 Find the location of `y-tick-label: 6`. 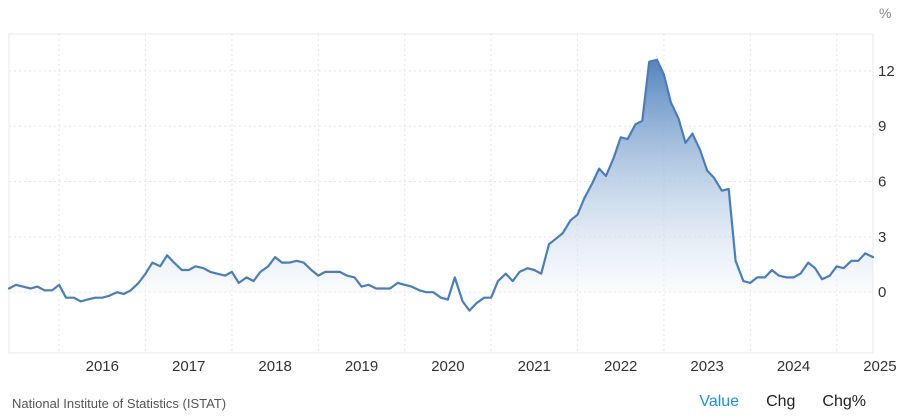

y-tick-label: 6 is located at coordinates (882, 182).